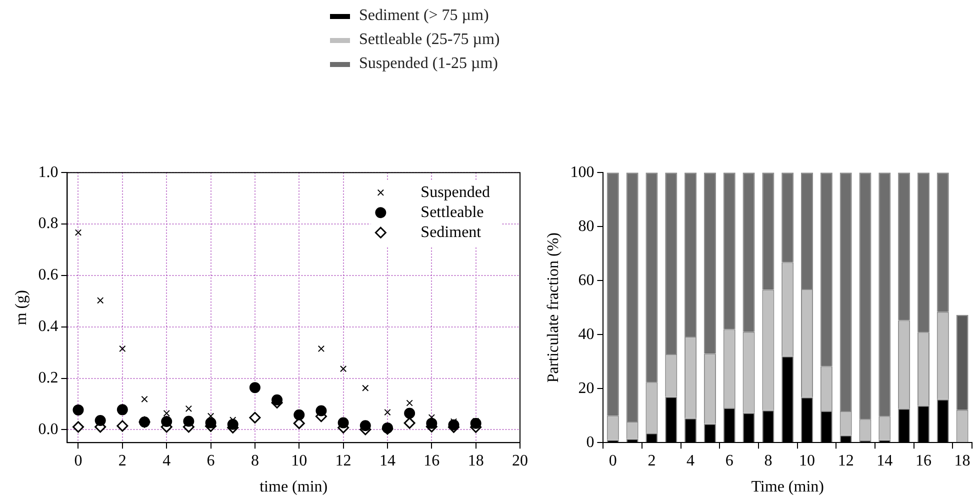 The image size is (976, 501). Describe the element at coordinates (586, 334) in the screenshot. I see `y-tick-label: 40` at that location.